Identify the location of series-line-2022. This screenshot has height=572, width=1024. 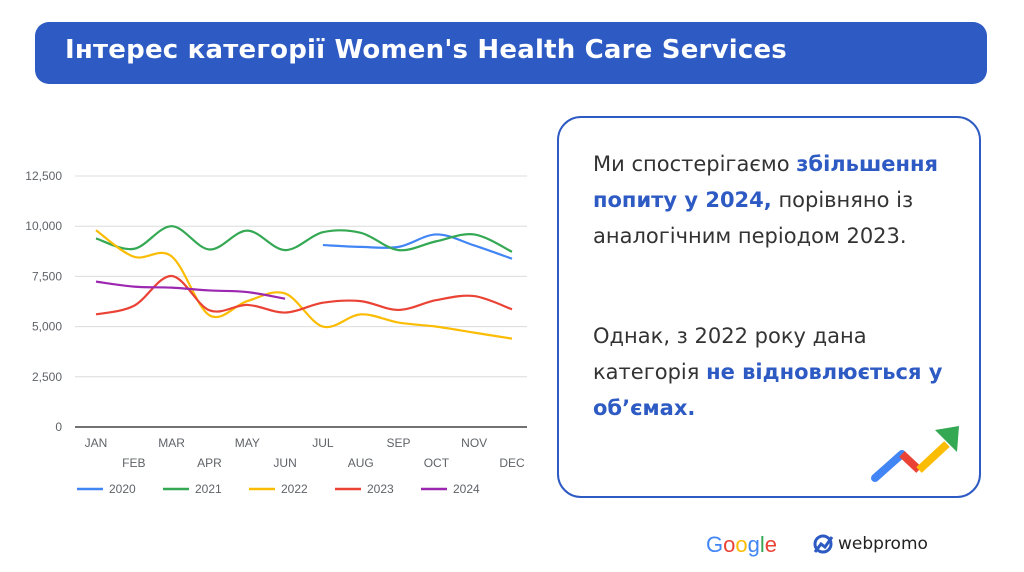
(304, 284).